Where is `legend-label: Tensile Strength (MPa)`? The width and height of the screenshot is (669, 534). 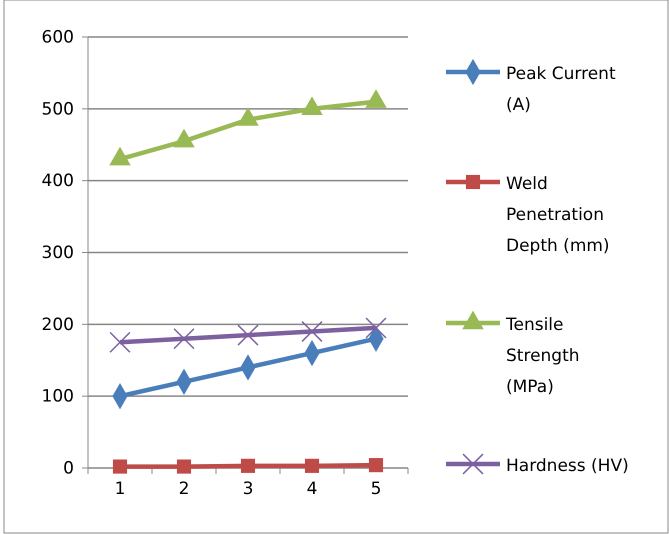 legend-label: Tensile Strength (MPa) is located at coordinates (542, 356).